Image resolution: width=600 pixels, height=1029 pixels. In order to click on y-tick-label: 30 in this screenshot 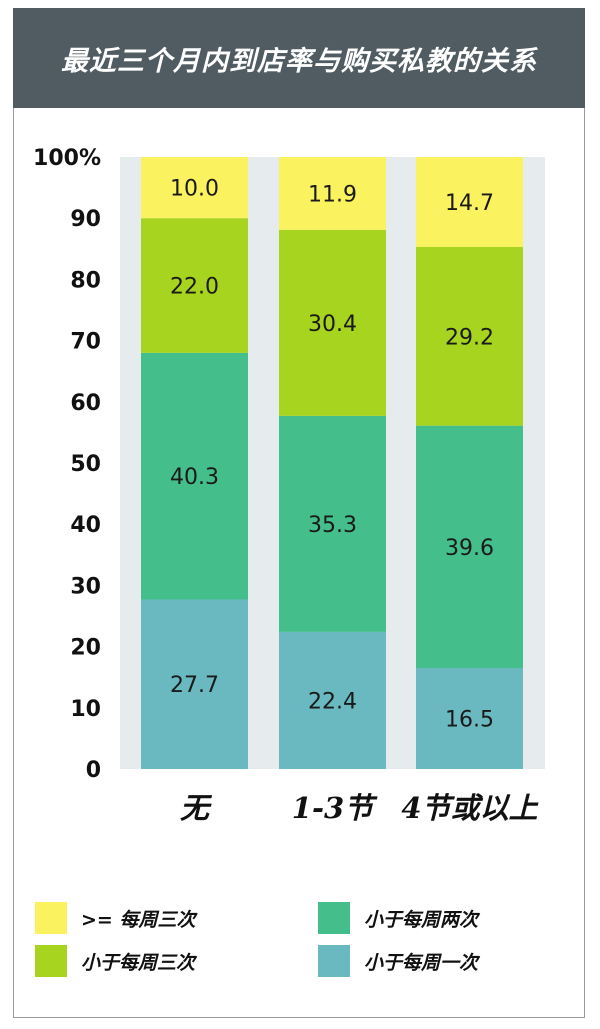, I will do `click(85, 586)`.